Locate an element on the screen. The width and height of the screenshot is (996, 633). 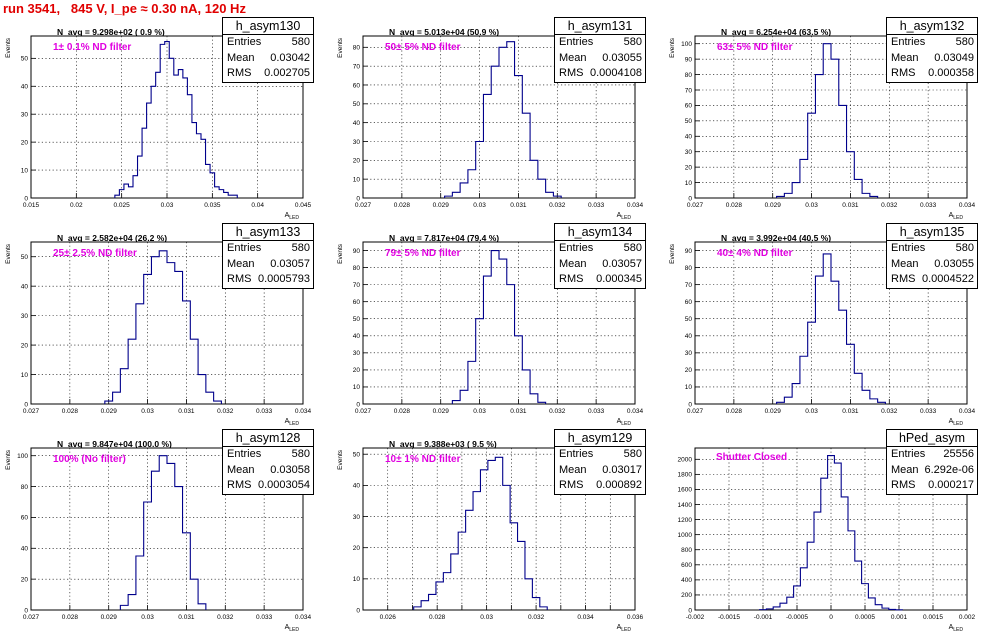
x-tick-label: 0.026 is located at coordinates (388, 617).